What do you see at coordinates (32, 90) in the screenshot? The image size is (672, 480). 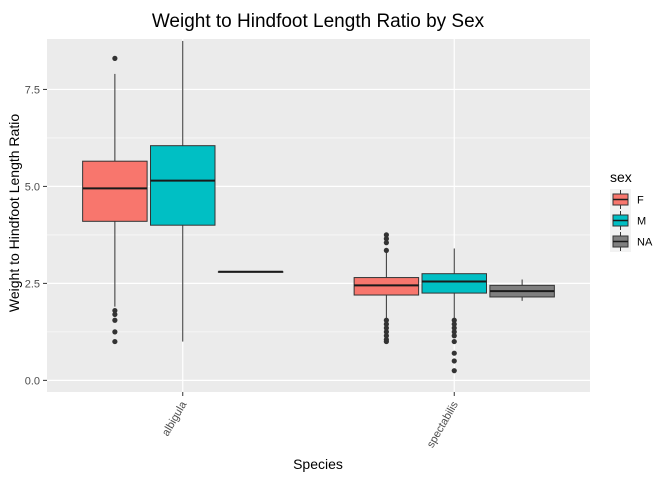 I see `y-tick-label: 7.5` at bounding box center [32, 90].